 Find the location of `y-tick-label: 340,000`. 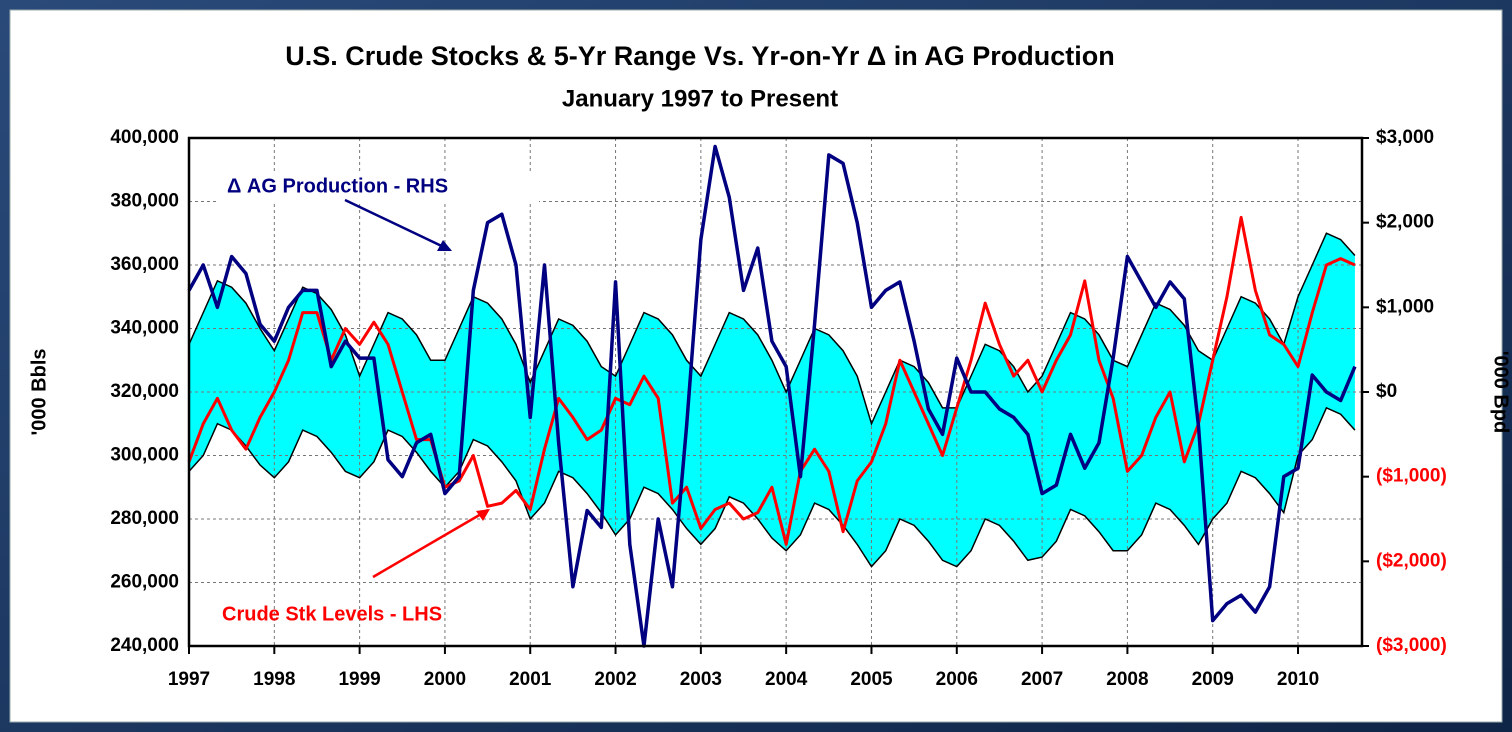

y-tick-label: 340,000 is located at coordinates (144, 328).